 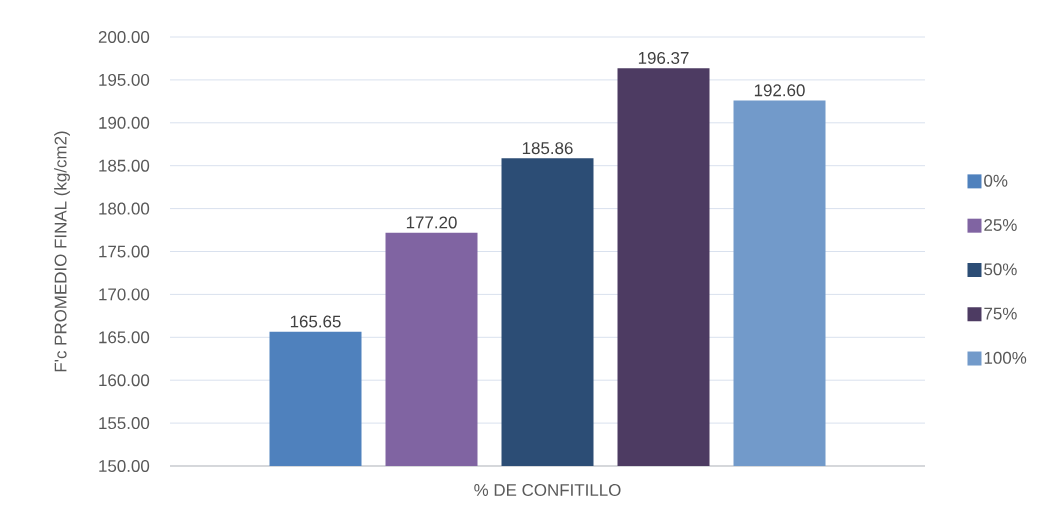 What do you see at coordinates (315, 321) in the screenshot?
I see `data-label: 165.65` at bounding box center [315, 321].